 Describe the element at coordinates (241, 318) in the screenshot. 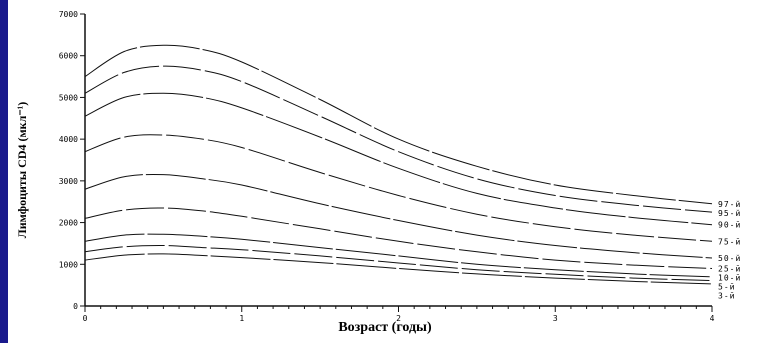

I see `x-tick-label: 1` at that location.